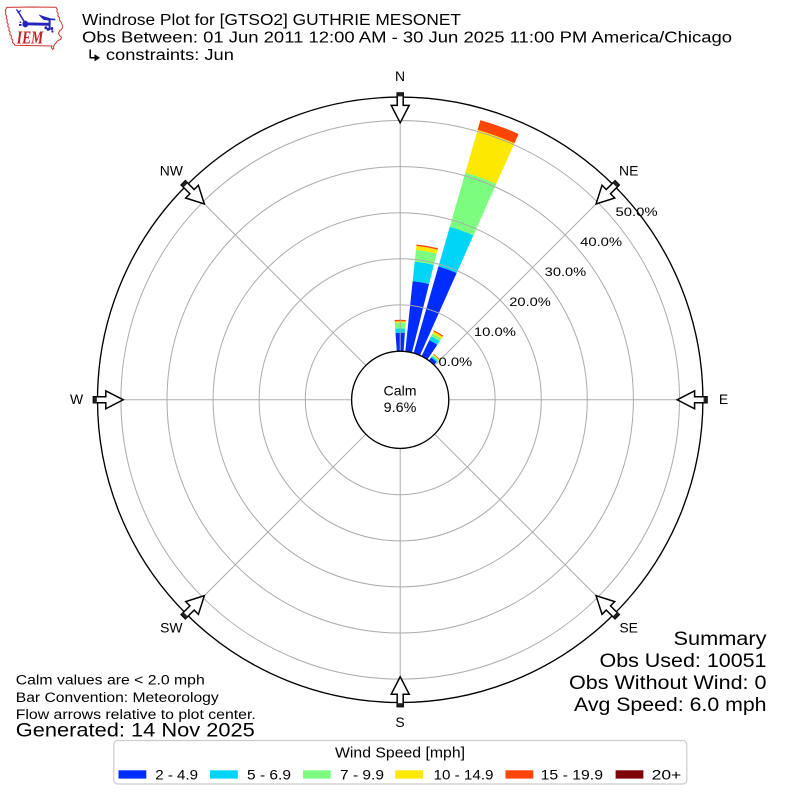 This screenshot has height=805, width=800. I want to click on svg-text: W, so click(77, 399).